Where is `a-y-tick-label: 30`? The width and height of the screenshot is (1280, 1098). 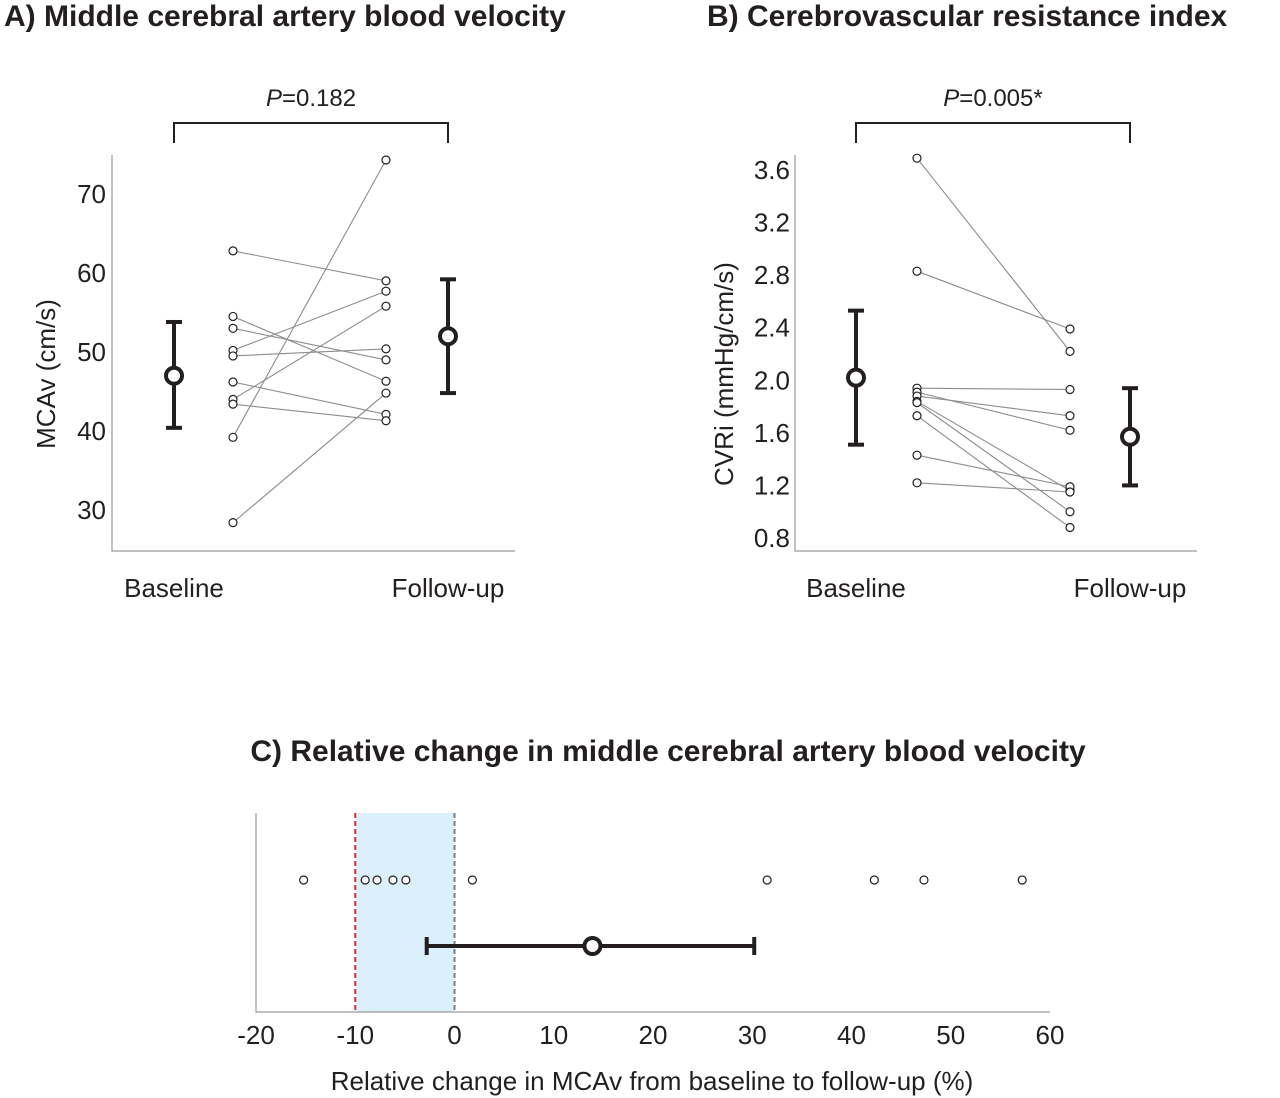
a-y-tick-label: 30 is located at coordinates (91, 510).